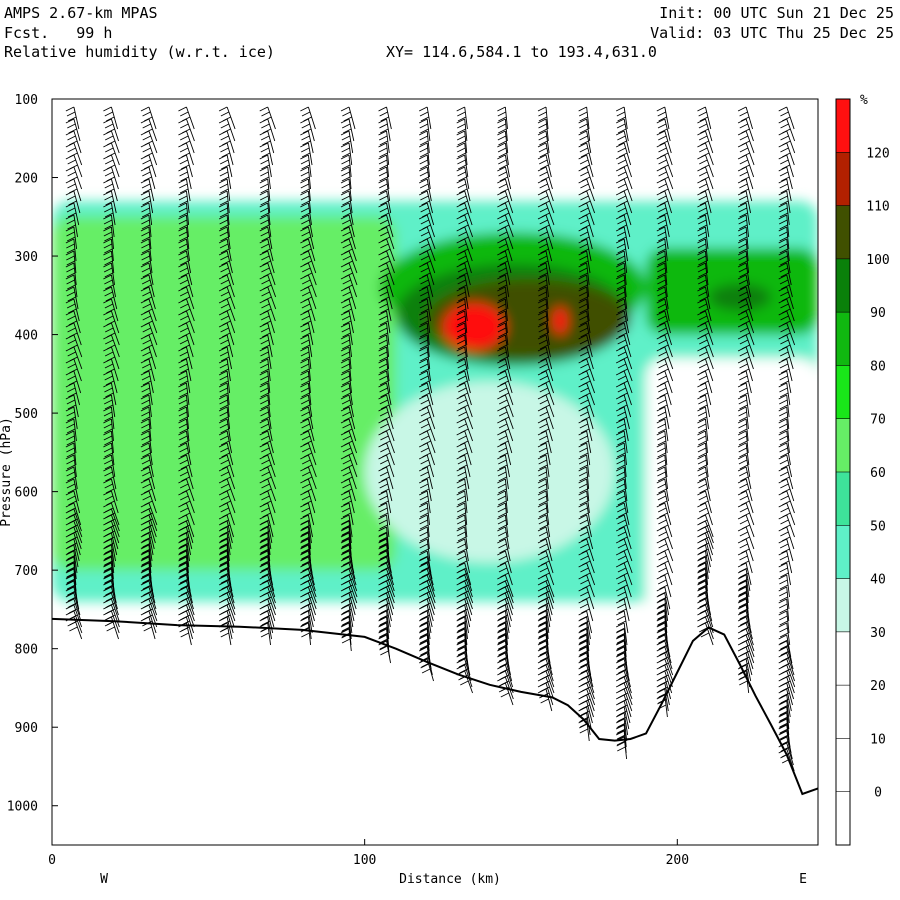  What do you see at coordinates (26, 414) in the screenshot?
I see `y-tick-label: 500` at bounding box center [26, 414].